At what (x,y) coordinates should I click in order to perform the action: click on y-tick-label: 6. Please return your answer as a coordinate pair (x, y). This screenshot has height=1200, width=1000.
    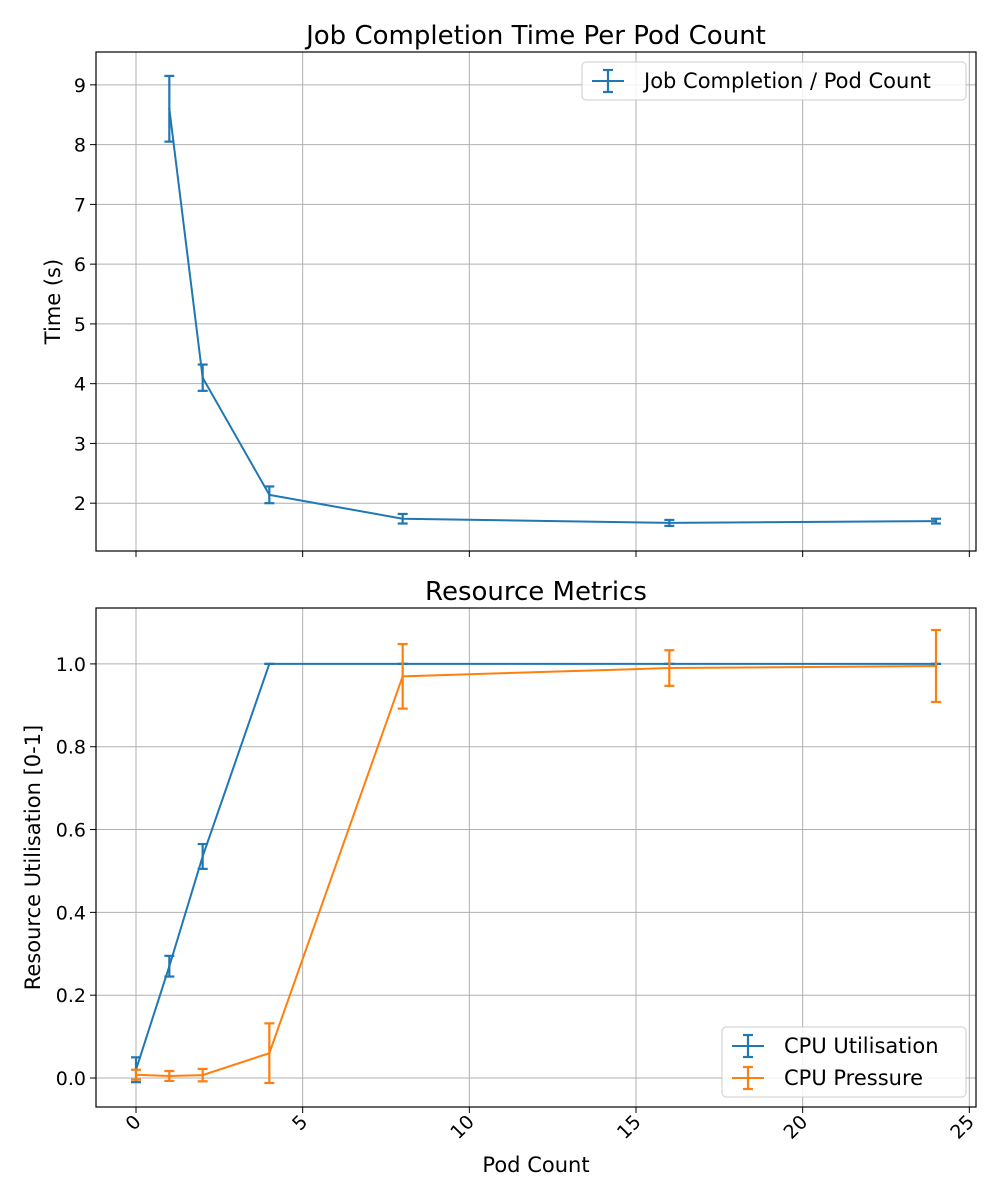
    Looking at the image, I should click on (80, 265).